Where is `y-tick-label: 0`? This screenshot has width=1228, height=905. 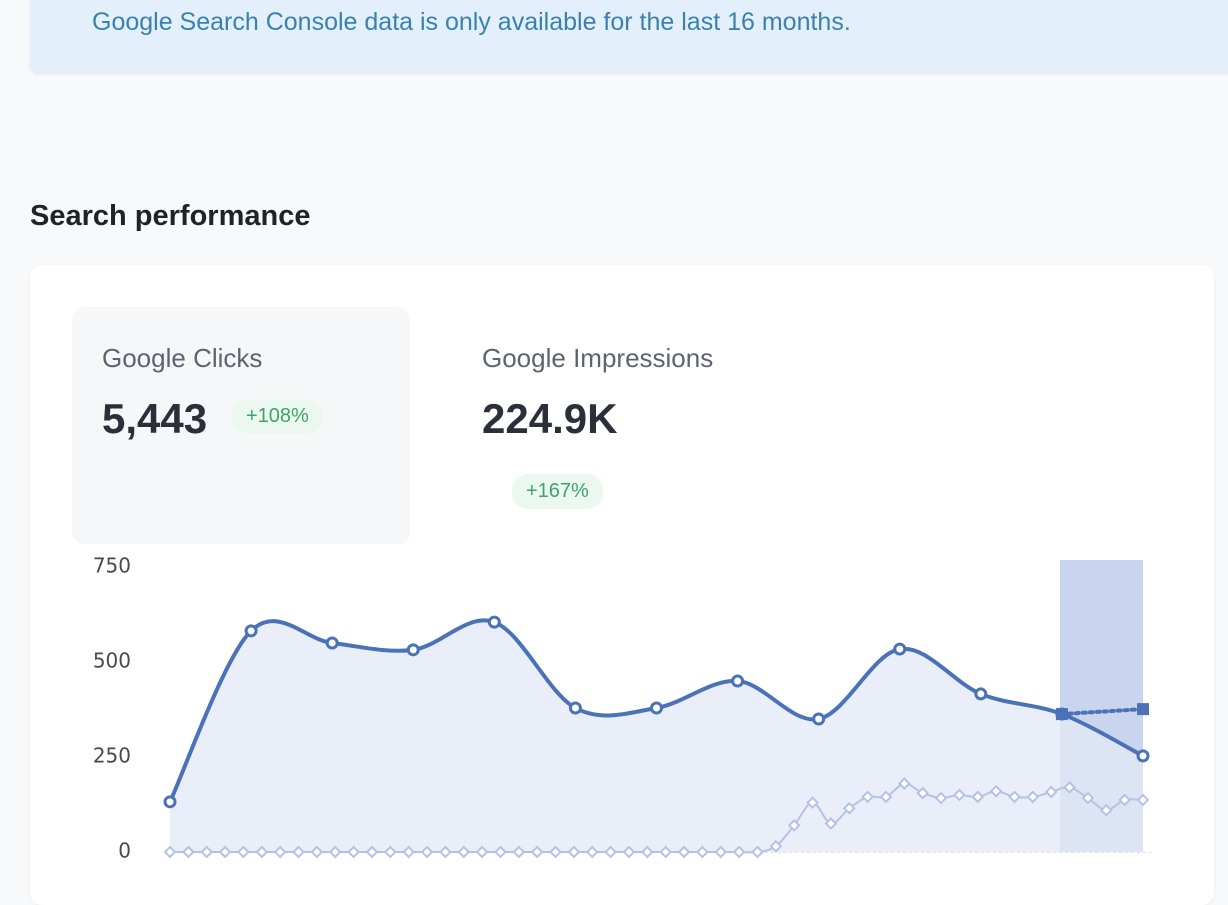 y-tick-label: 0 is located at coordinates (124, 851).